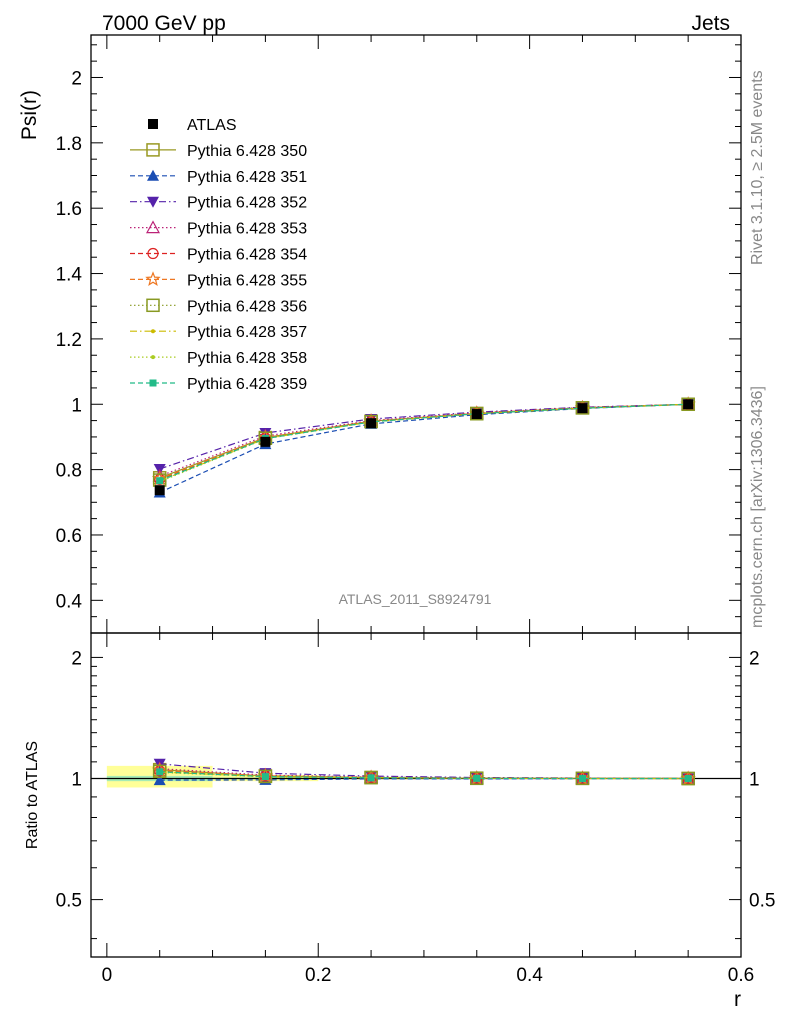 Image resolution: width=786 pixels, height=1024 pixels. Describe the element at coordinates (212, 125) in the screenshot. I see `legend-label: ATLAS` at that location.